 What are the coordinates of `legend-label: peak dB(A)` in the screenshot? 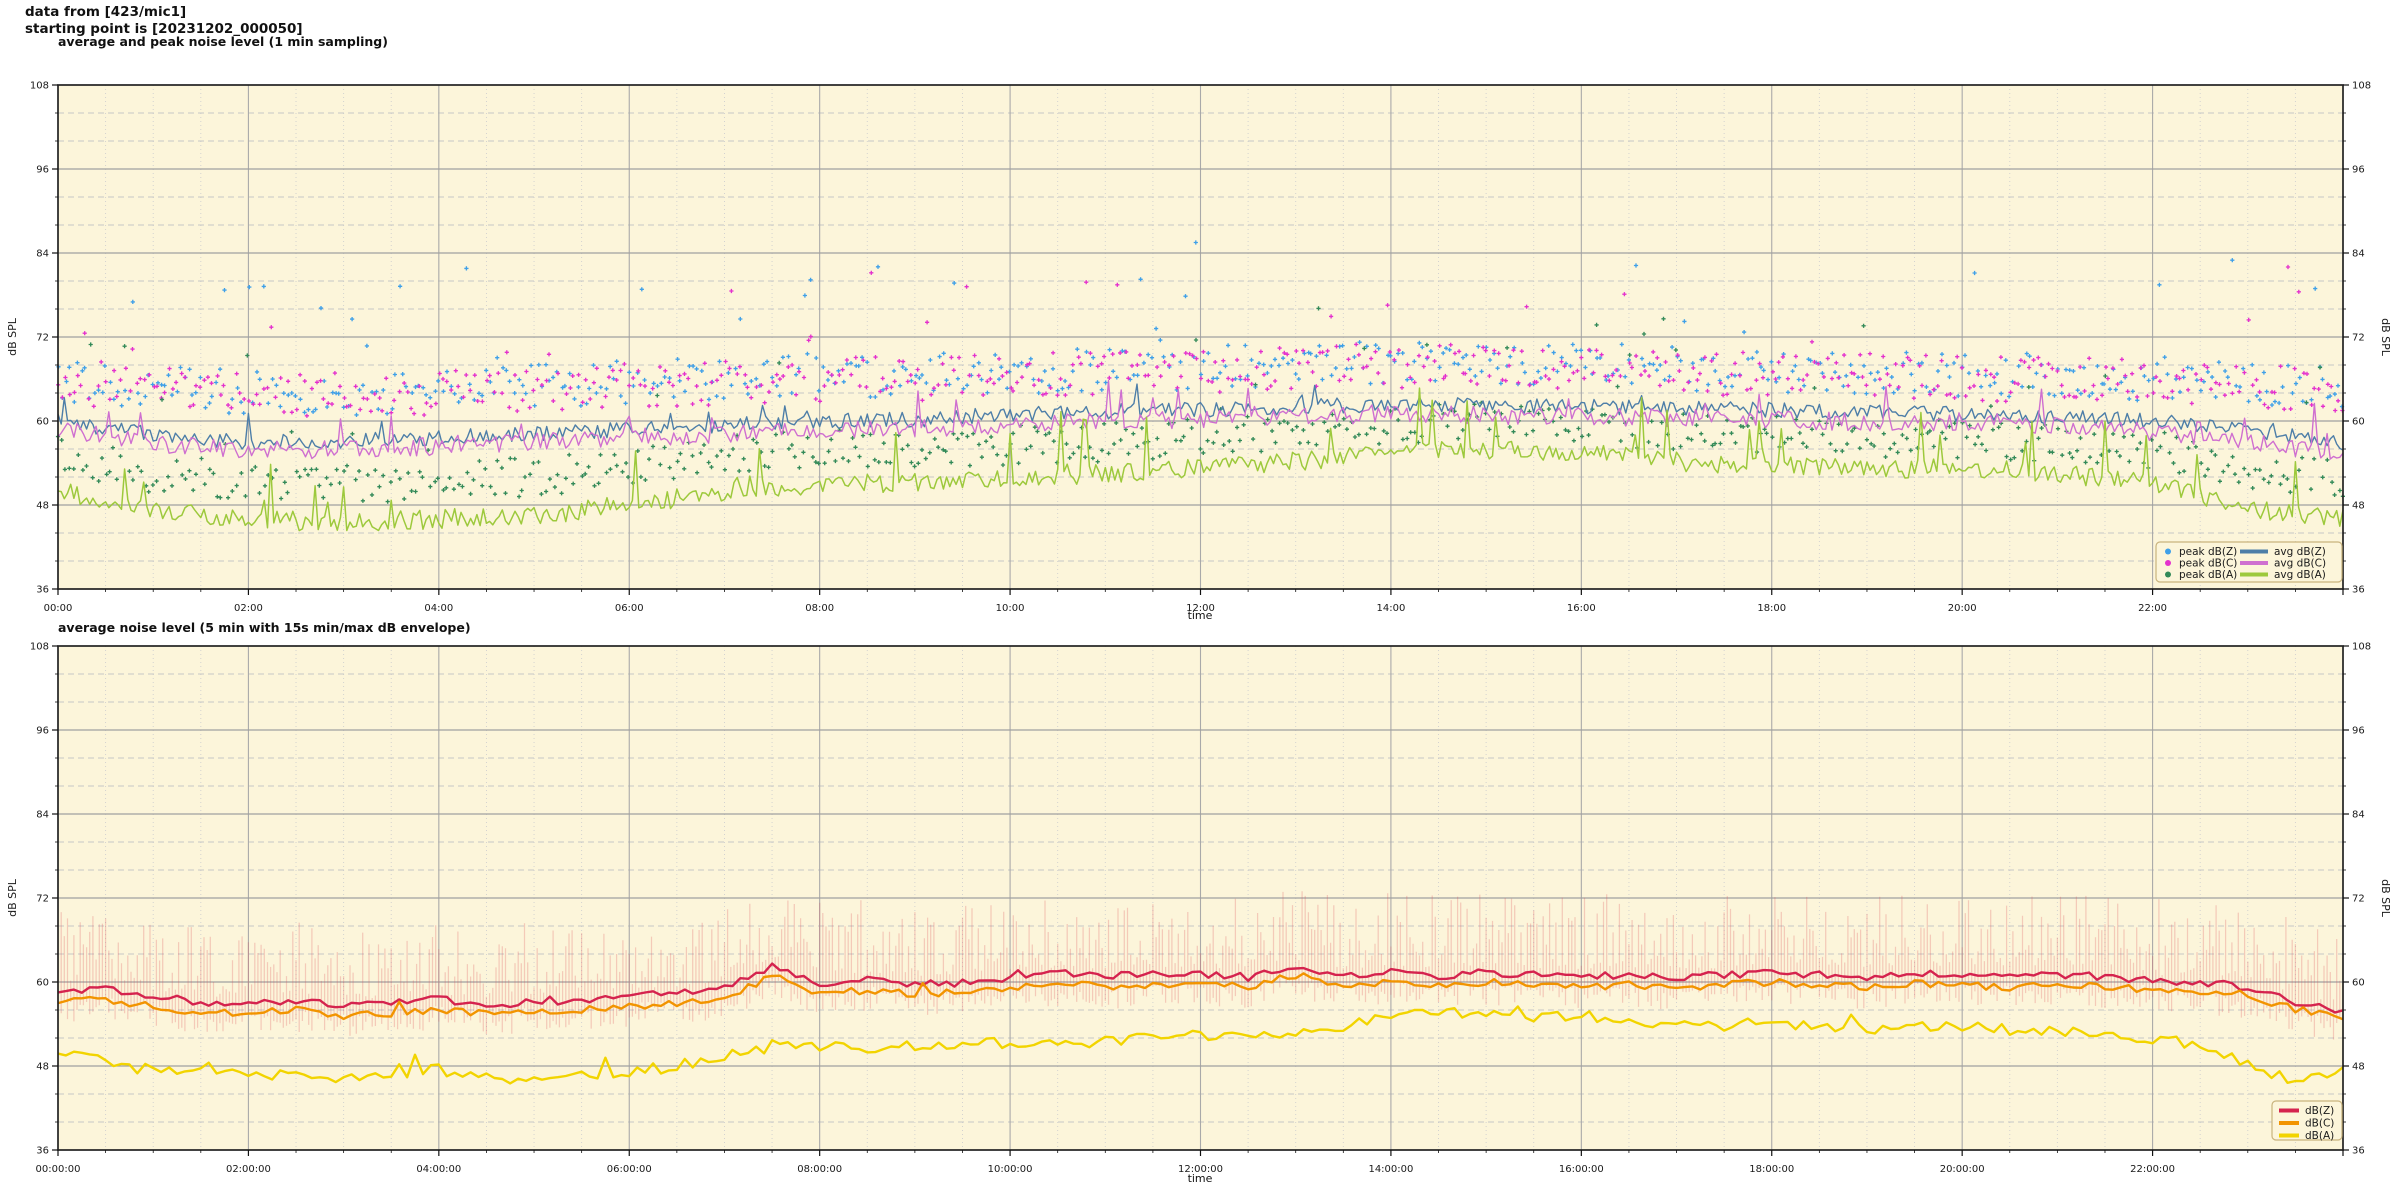 It's located at (2208, 575).